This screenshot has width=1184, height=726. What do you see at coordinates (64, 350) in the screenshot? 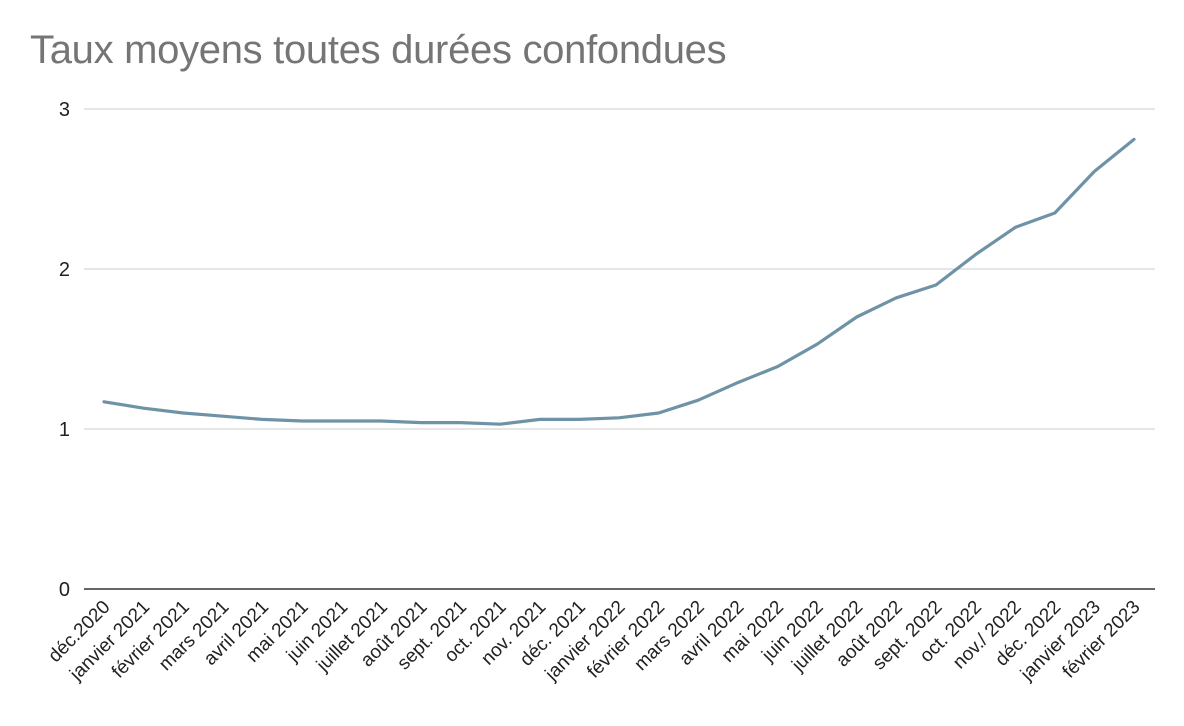
I see `y-axis-ticks: 0 1 2 3` at bounding box center [64, 350].